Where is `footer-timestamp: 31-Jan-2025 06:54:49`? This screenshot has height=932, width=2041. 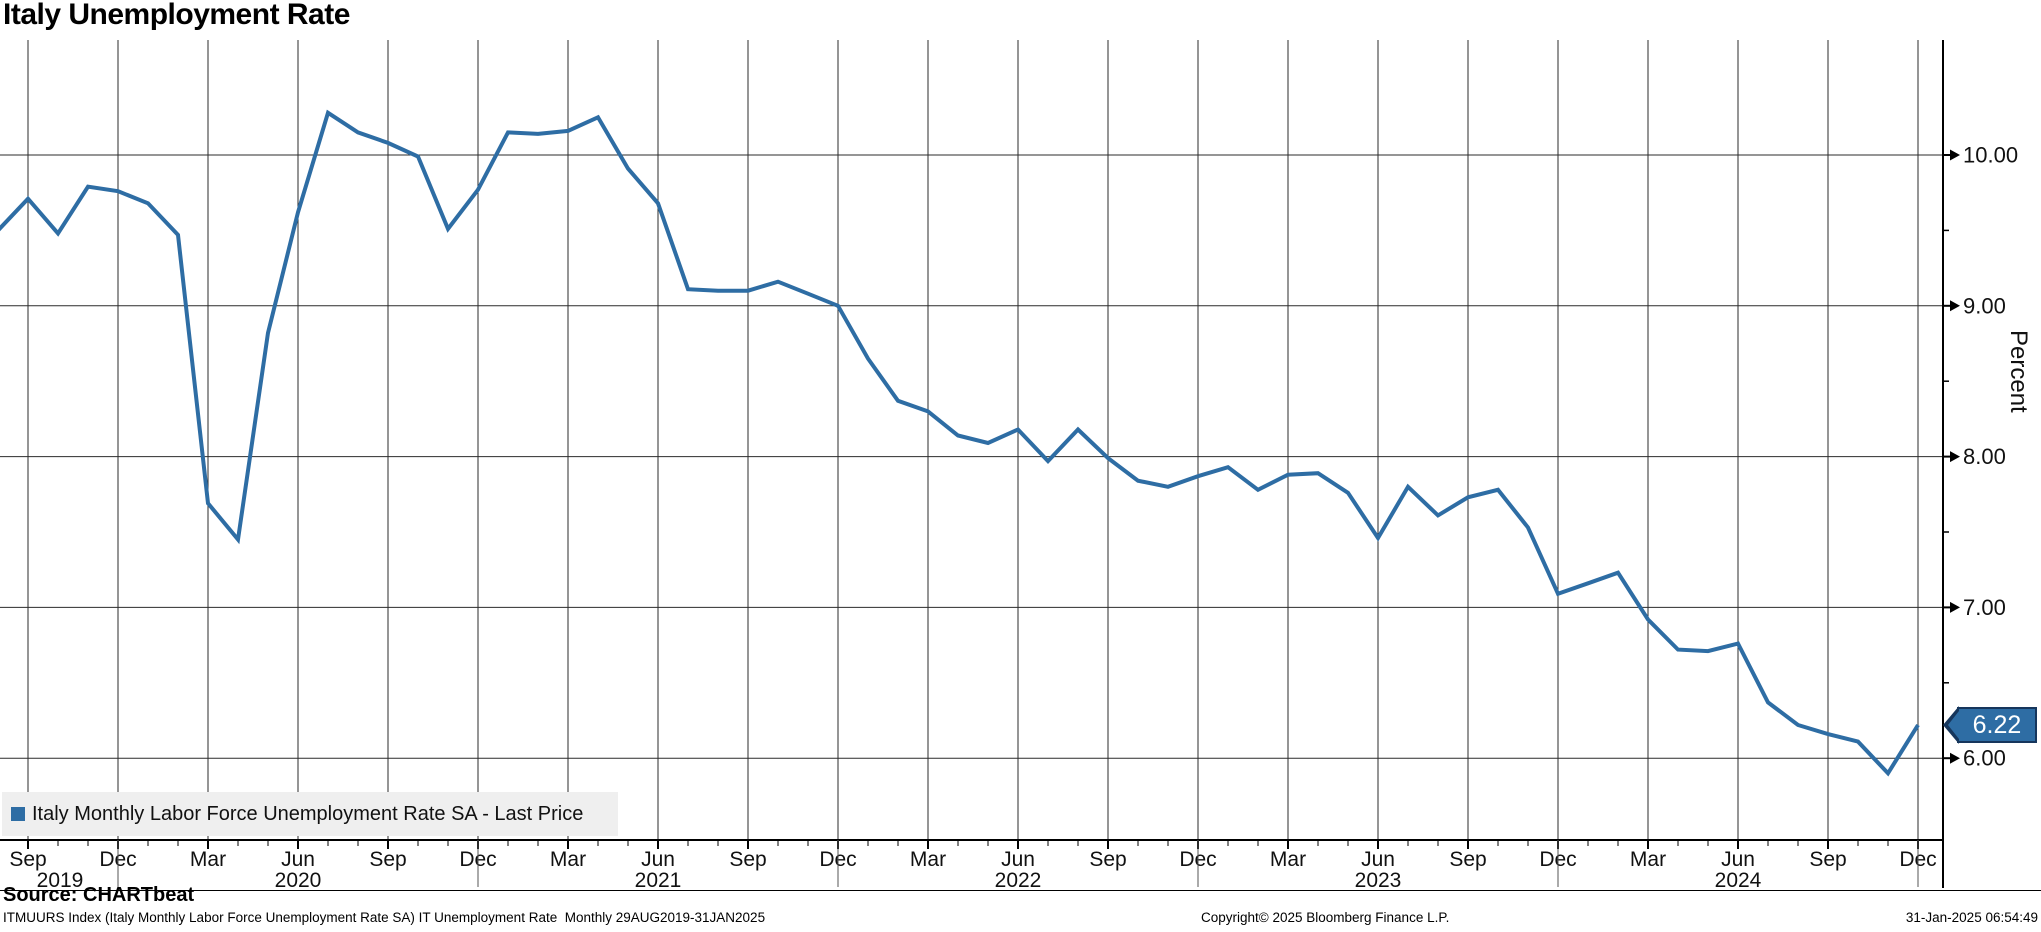 footer-timestamp: 31-Jan-2025 06:54:49 is located at coordinates (1971, 917).